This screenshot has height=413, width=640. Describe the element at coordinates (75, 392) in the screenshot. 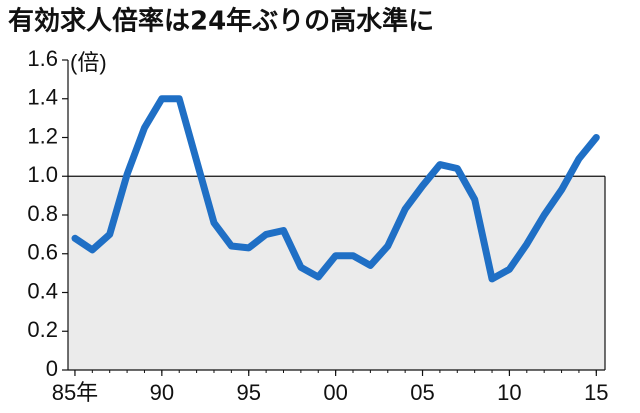

I see `x-tick-label: 85年` at that location.